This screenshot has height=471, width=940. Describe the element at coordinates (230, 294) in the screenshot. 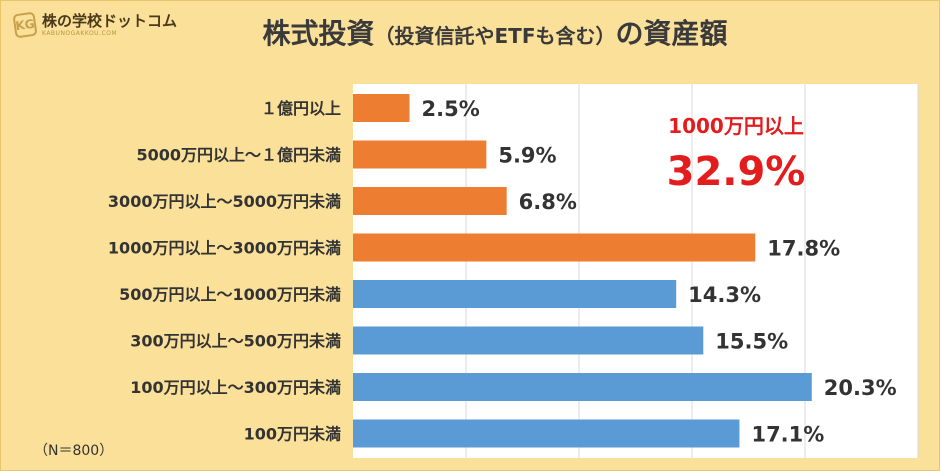

I see `category-label: 500万円以上～1000万円未満` at that location.